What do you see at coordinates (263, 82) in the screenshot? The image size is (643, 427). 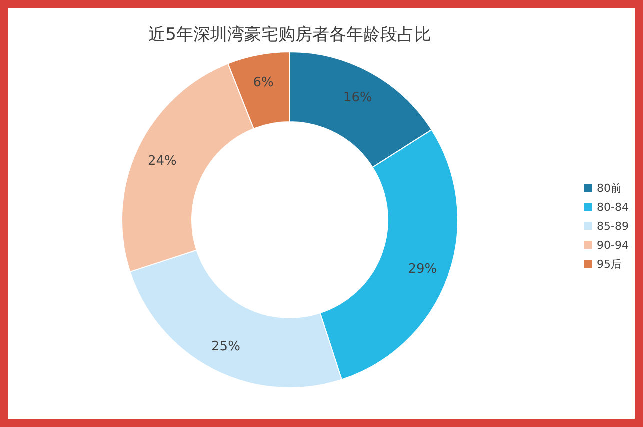 I see `data-label: 6%` at bounding box center [263, 82].